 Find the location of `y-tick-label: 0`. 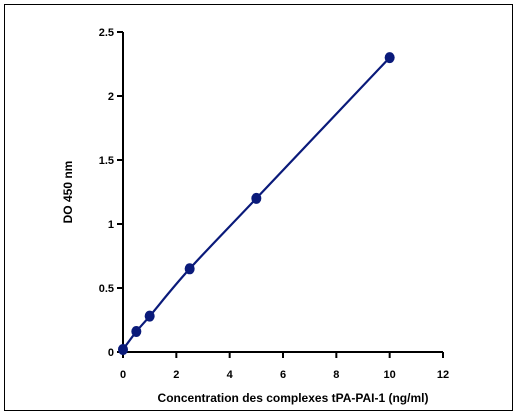

y-tick-label: 0 is located at coordinates (111, 353).